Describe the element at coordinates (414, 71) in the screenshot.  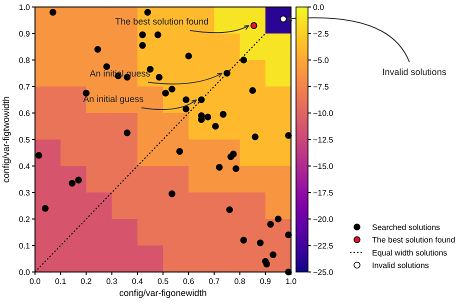
I see `annotation: Invalid solutions` at that location.